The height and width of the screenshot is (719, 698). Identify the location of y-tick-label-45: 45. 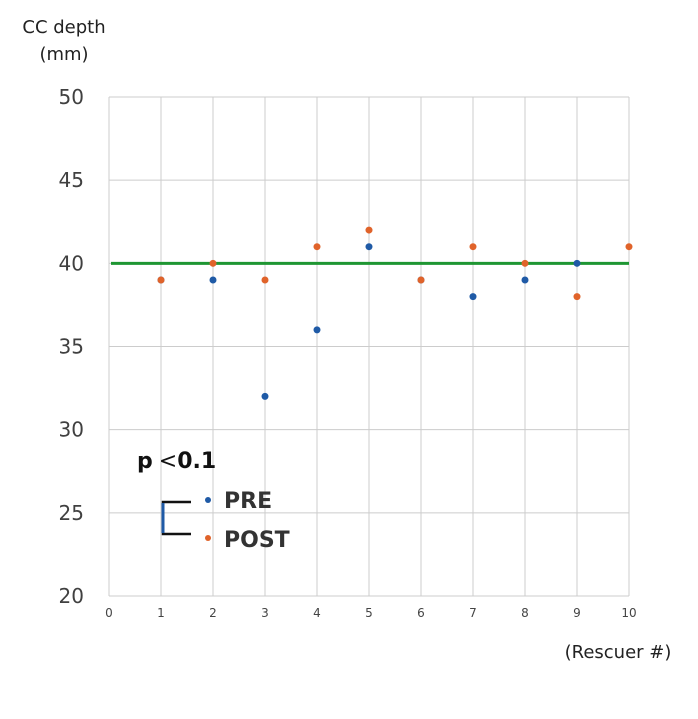
(71, 180).